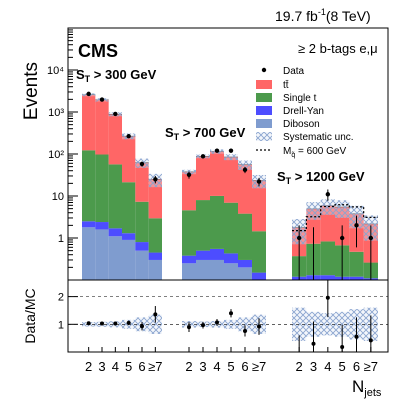 Image resolution: width=415 pixels, height=403 pixels. Describe the element at coordinates (61, 298) in the screenshot. I see `ratio-y-tick-label-2: 2` at that location.